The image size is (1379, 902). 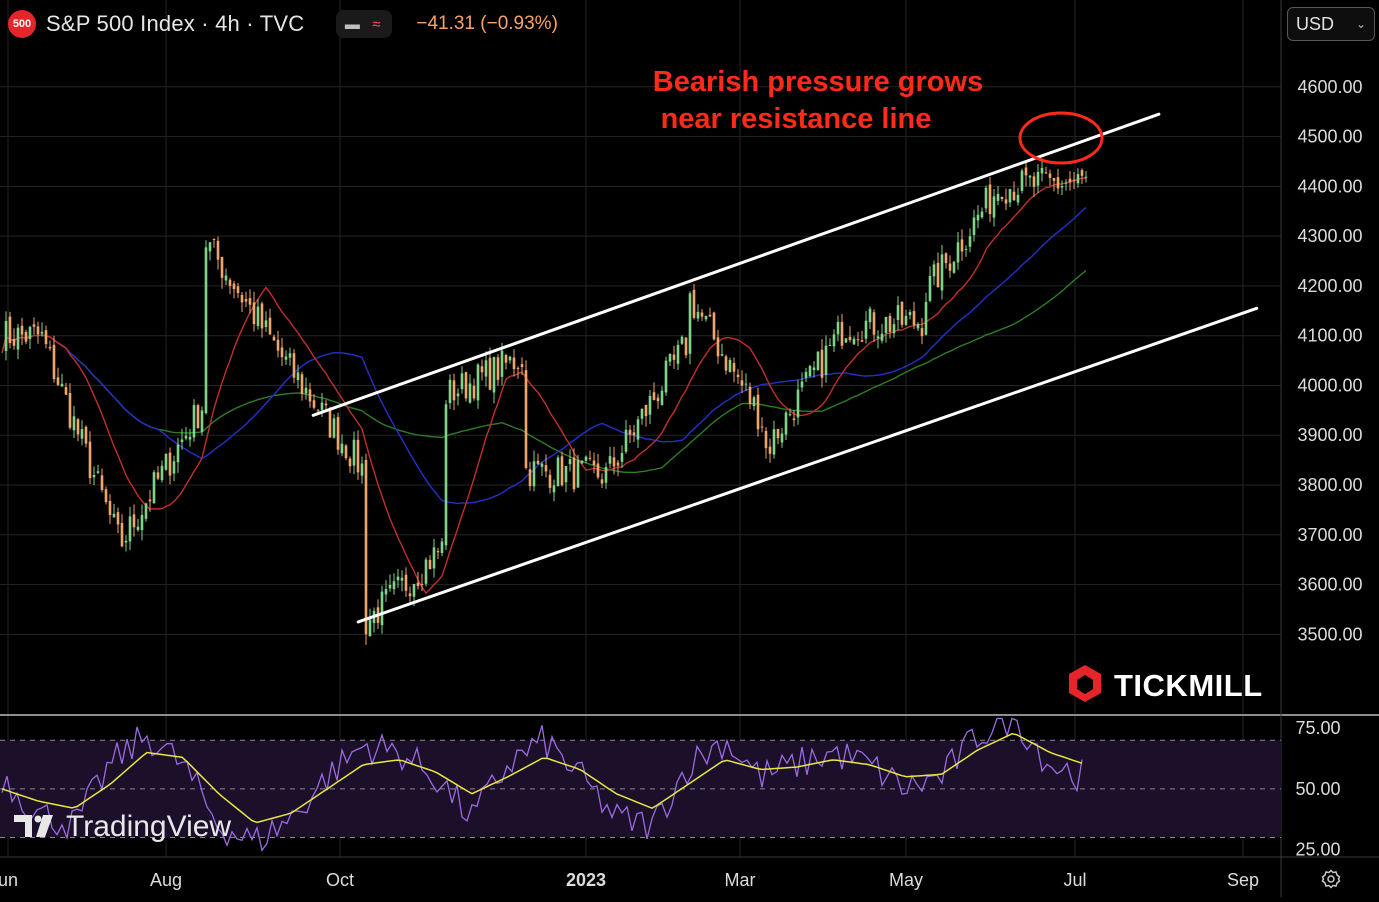 What do you see at coordinates (1329, 236) in the screenshot?
I see `price-axis-label: 4300.00` at bounding box center [1329, 236].